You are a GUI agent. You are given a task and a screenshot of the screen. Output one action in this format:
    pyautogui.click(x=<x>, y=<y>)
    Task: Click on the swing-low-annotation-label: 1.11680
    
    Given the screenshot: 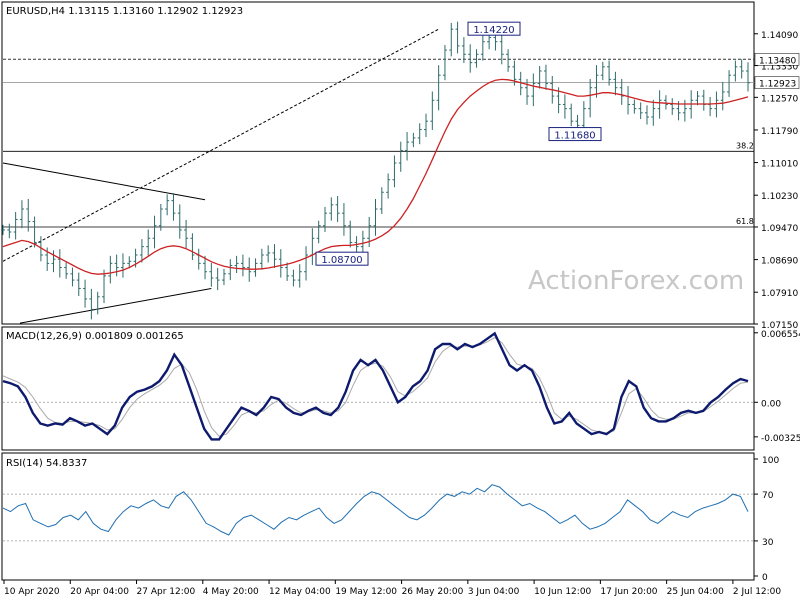 What is the action you would take?
    pyautogui.click(x=574, y=136)
    